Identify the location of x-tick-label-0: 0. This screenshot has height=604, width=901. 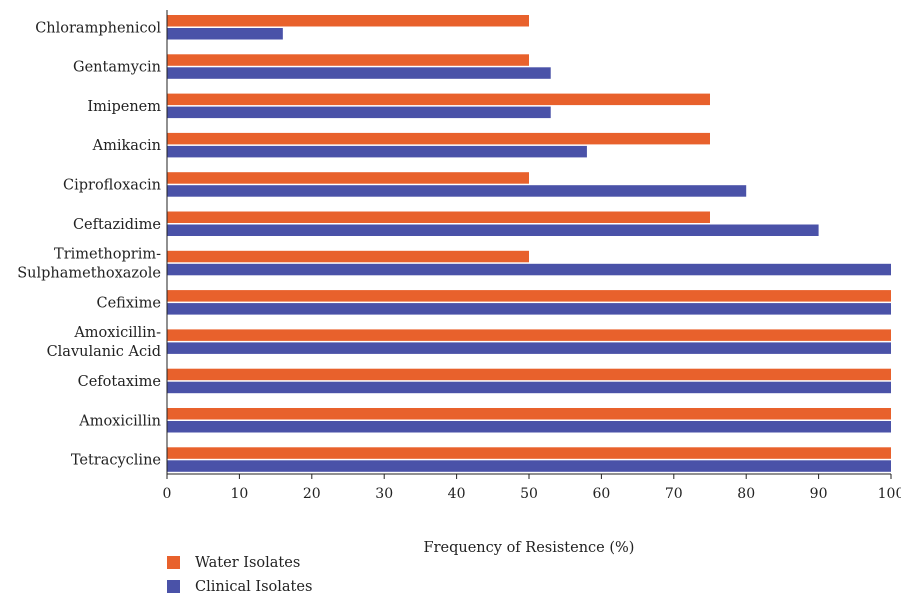
(167, 494).